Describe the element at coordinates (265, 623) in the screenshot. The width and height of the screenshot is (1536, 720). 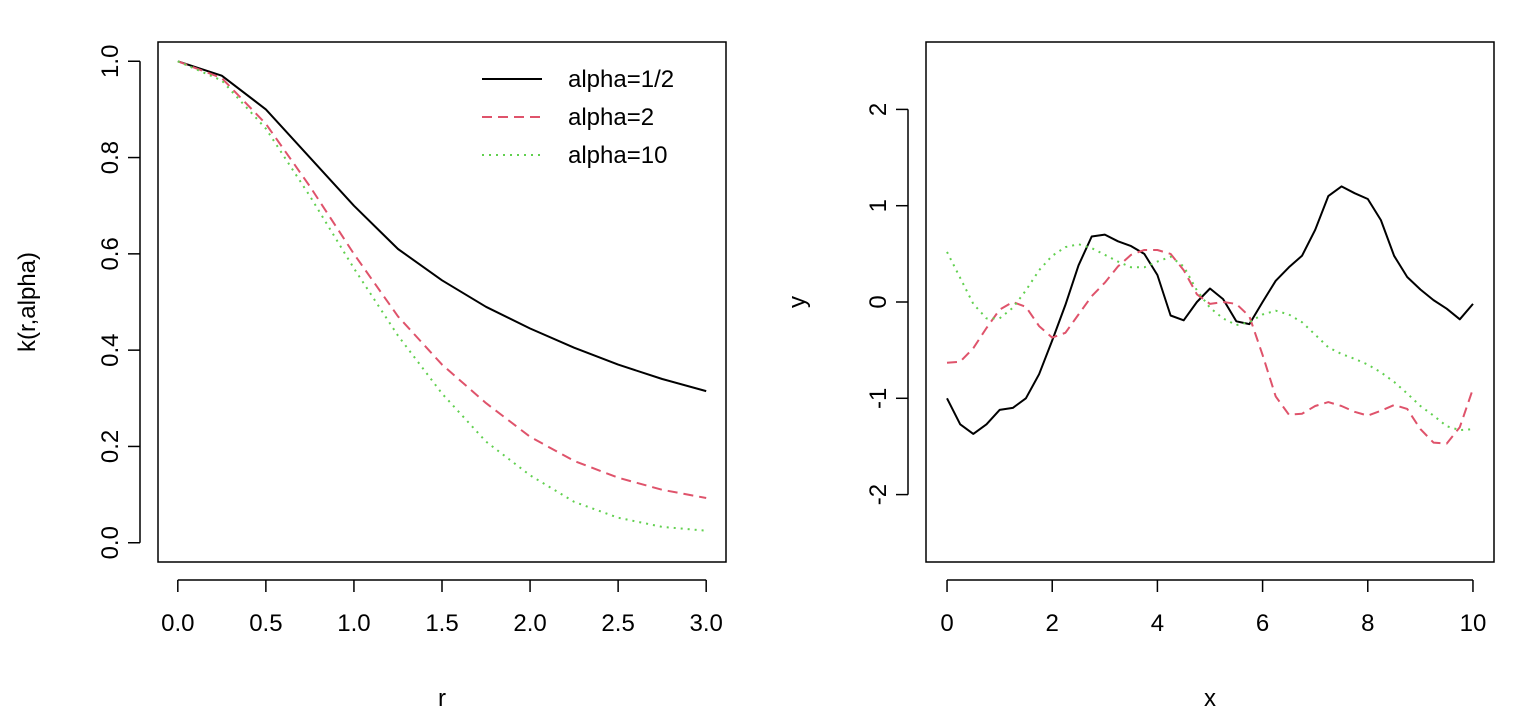
I see `x-tick-label: 0.5` at that location.